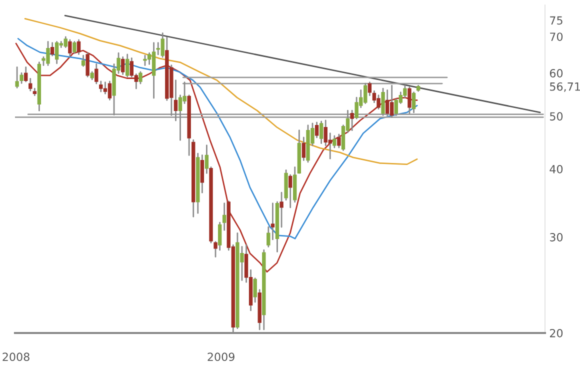 The image size is (580, 371). What do you see at coordinates (556, 36) in the screenshot?
I see `y-tick-label: 70` at bounding box center [556, 36].